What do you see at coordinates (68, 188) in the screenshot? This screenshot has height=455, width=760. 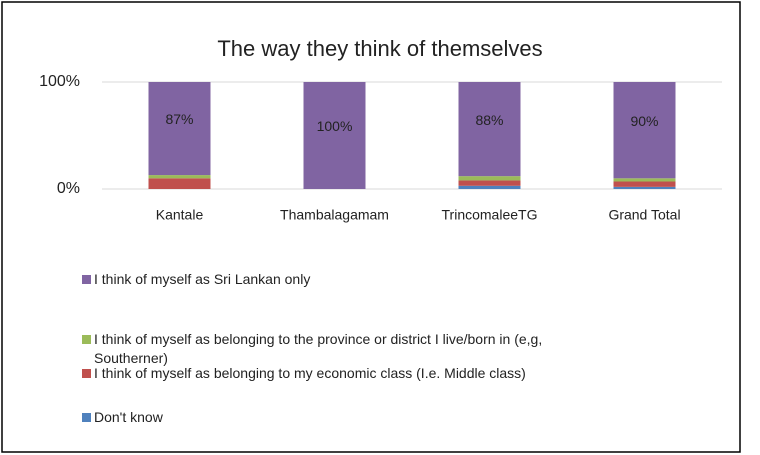 I see `y-tick-label: 0%` at bounding box center [68, 188].